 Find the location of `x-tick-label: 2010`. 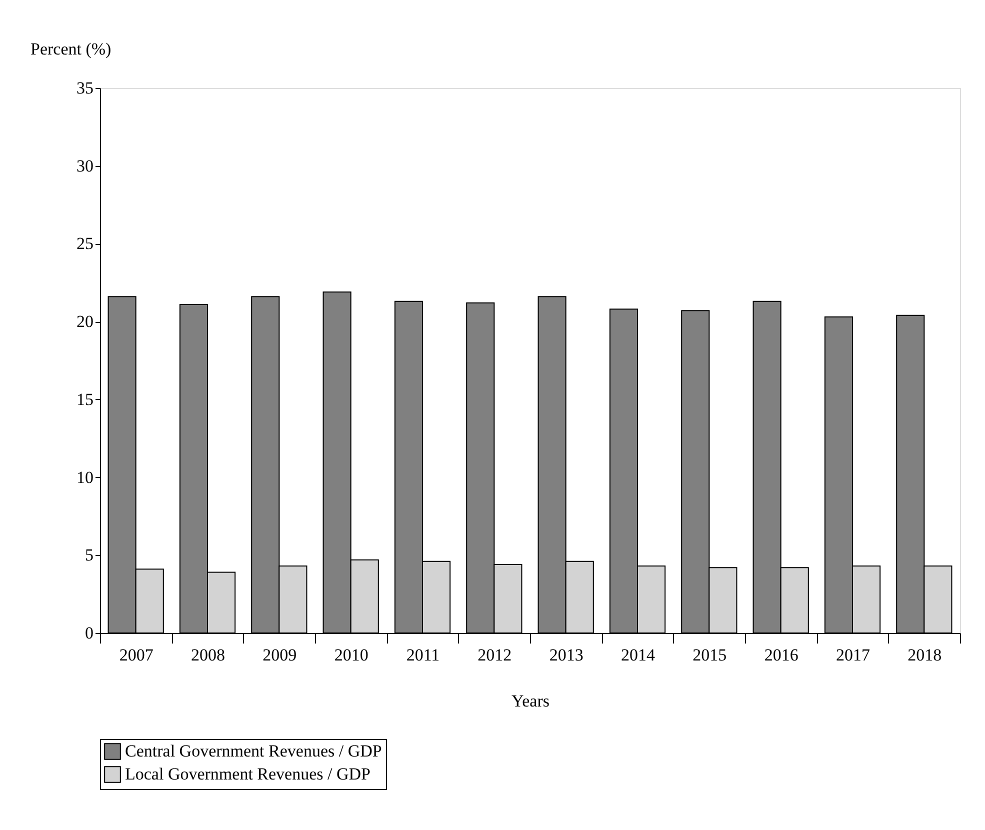

x-tick-label: 2010 is located at coordinates (351, 655).